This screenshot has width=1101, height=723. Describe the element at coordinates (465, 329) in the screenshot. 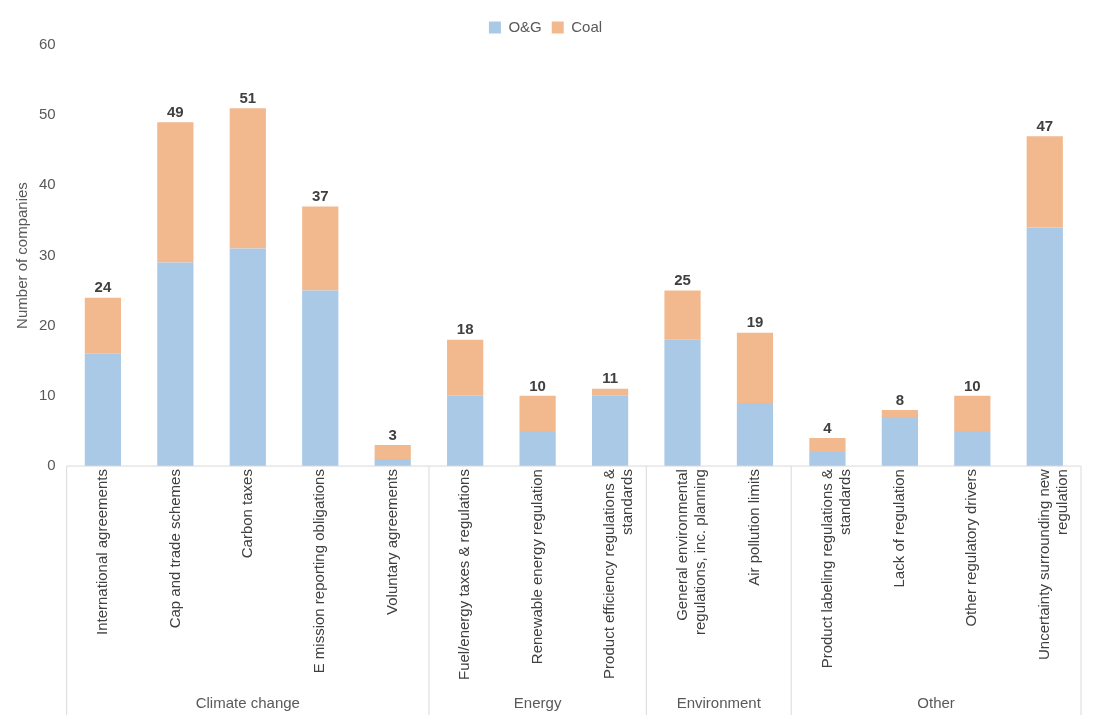

I see `total-label: 18` at that location.